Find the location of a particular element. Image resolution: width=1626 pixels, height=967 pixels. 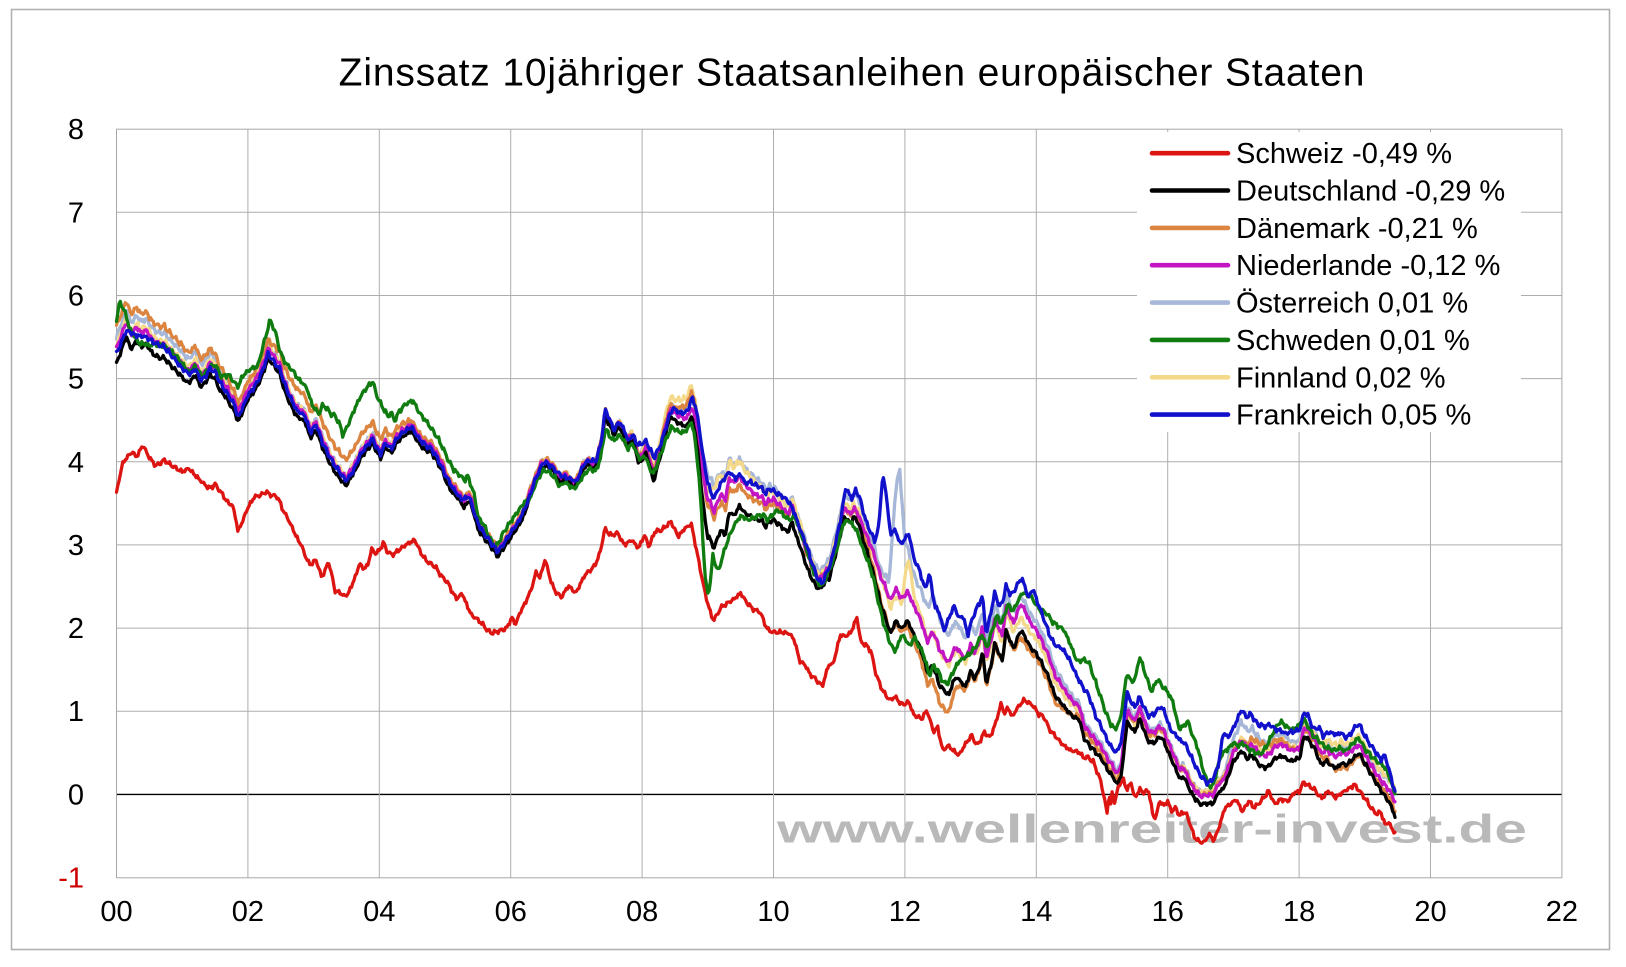

svg-text: 2 is located at coordinates (76, 629).